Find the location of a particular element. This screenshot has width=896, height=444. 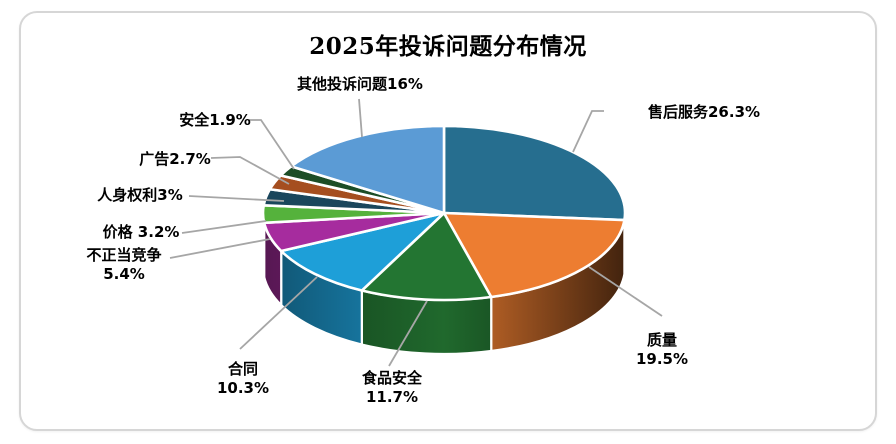

slice-label-advertising: 广告2.7% is located at coordinates (175, 159).